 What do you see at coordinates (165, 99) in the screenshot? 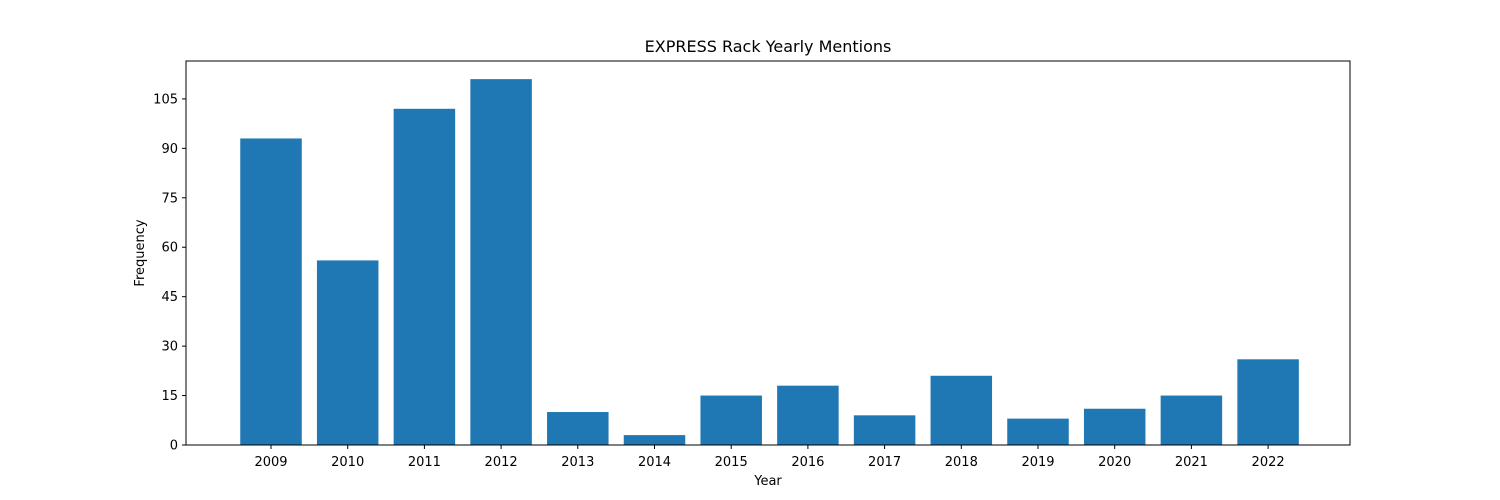
I see `y-tick-label-105: 105` at bounding box center [165, 99].